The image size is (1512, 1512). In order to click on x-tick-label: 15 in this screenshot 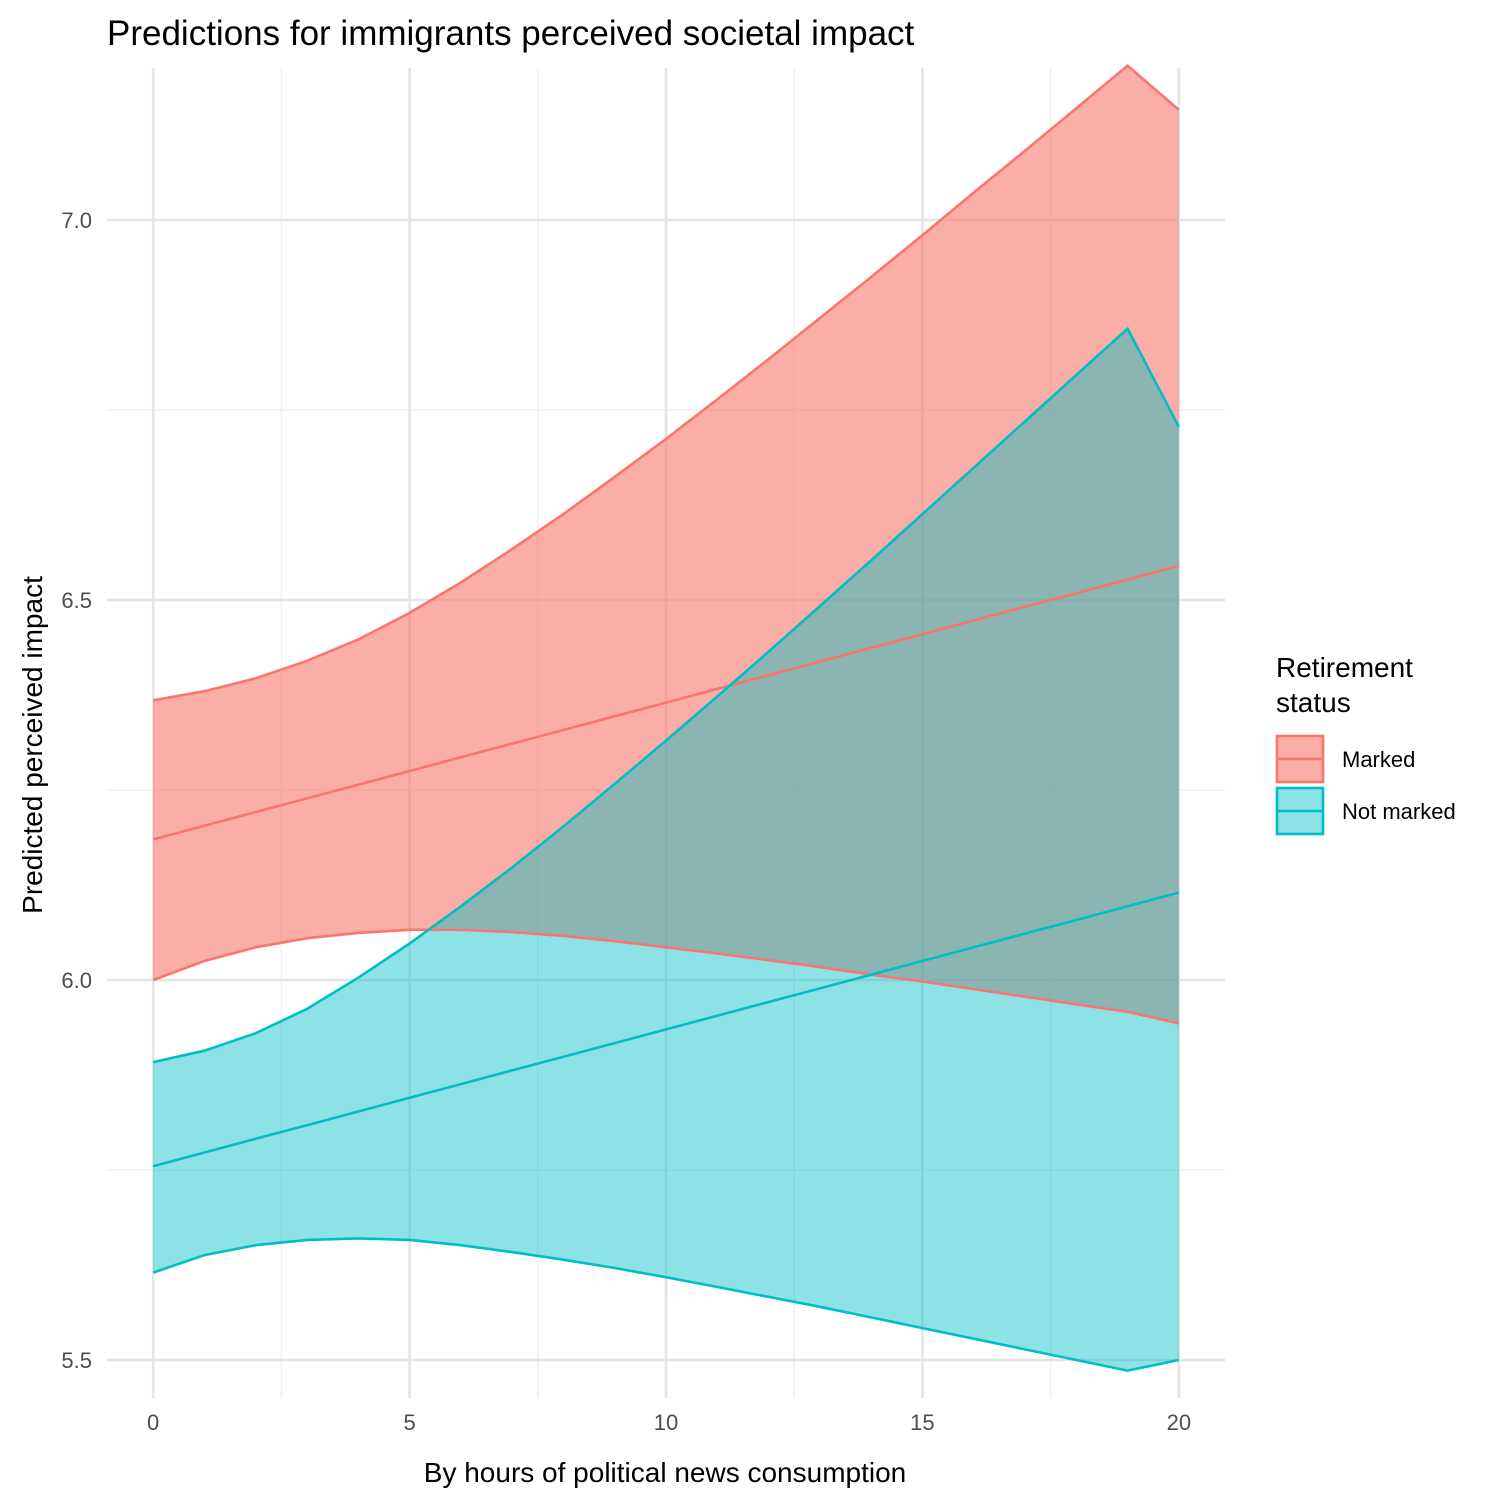, I will do `click(922, 1422)`.